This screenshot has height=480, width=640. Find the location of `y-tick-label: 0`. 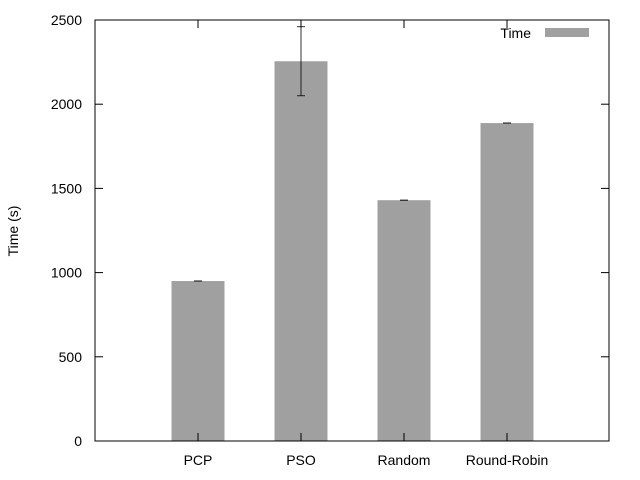

y-tick-label: 0 is located at coordinates (78, 441).